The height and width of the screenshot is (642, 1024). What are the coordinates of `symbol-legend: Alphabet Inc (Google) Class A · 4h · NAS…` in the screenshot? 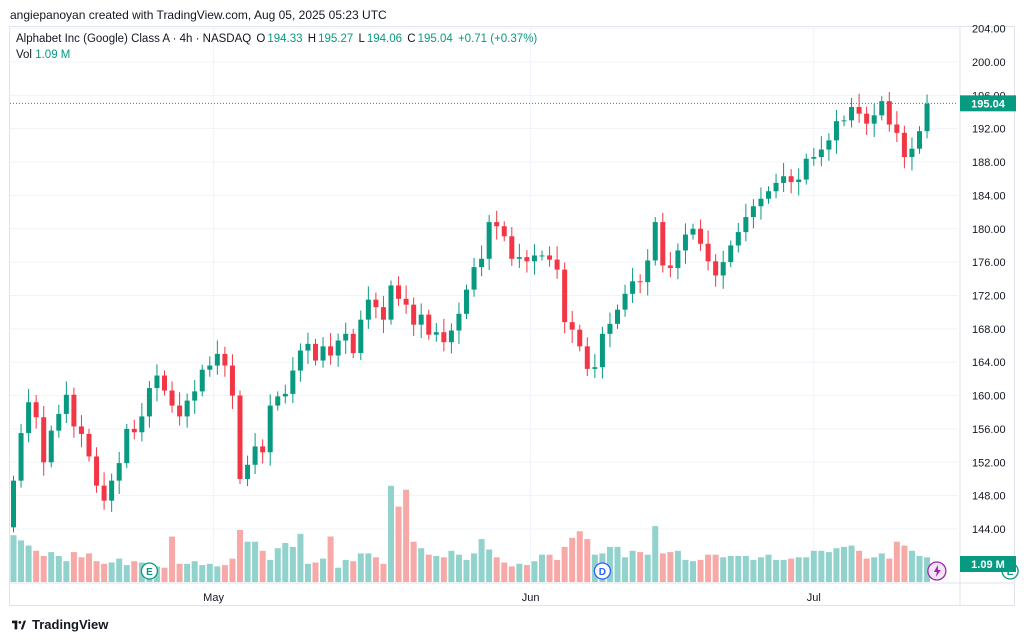 It's located at (277, 39).